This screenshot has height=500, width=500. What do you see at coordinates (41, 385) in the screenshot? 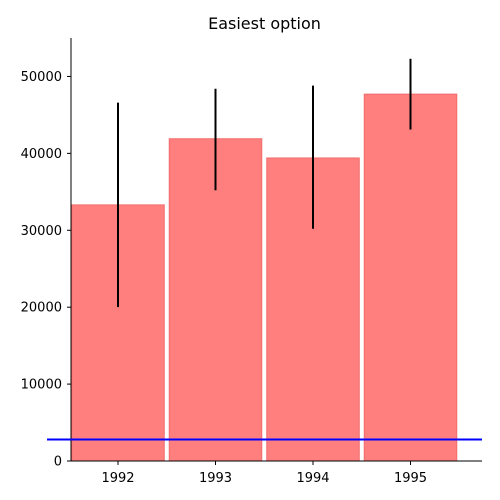
I see `y-tick-label-10000: 10000` at bounding box center [41, 385].